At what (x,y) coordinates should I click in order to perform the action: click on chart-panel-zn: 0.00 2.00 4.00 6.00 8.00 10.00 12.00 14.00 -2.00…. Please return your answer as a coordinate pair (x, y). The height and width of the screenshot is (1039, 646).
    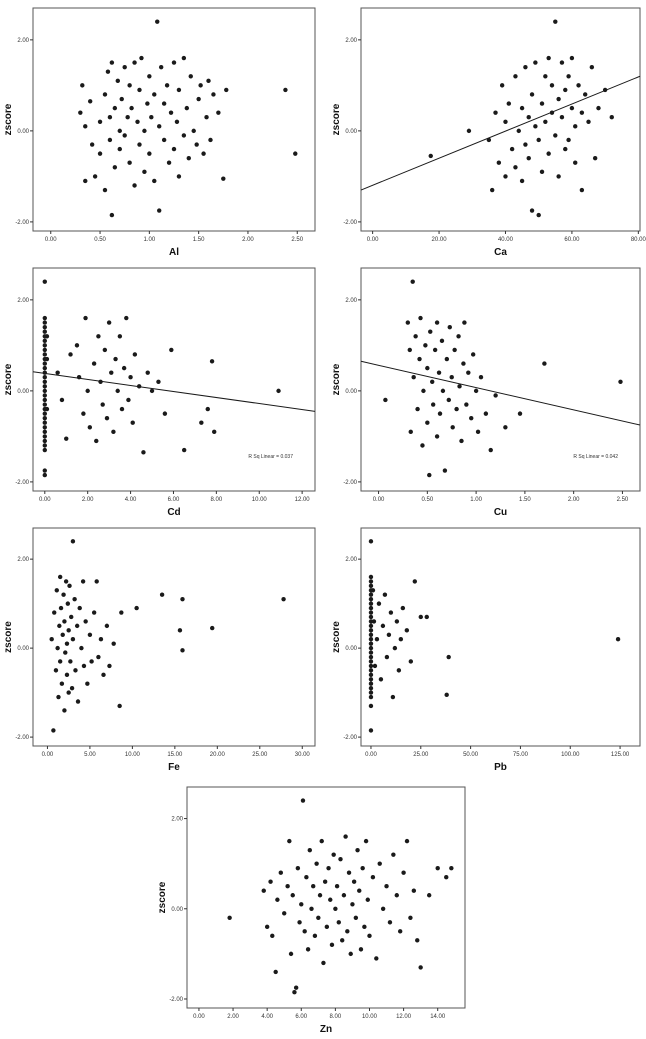
    Looking at the image, I should click on (311, 910).